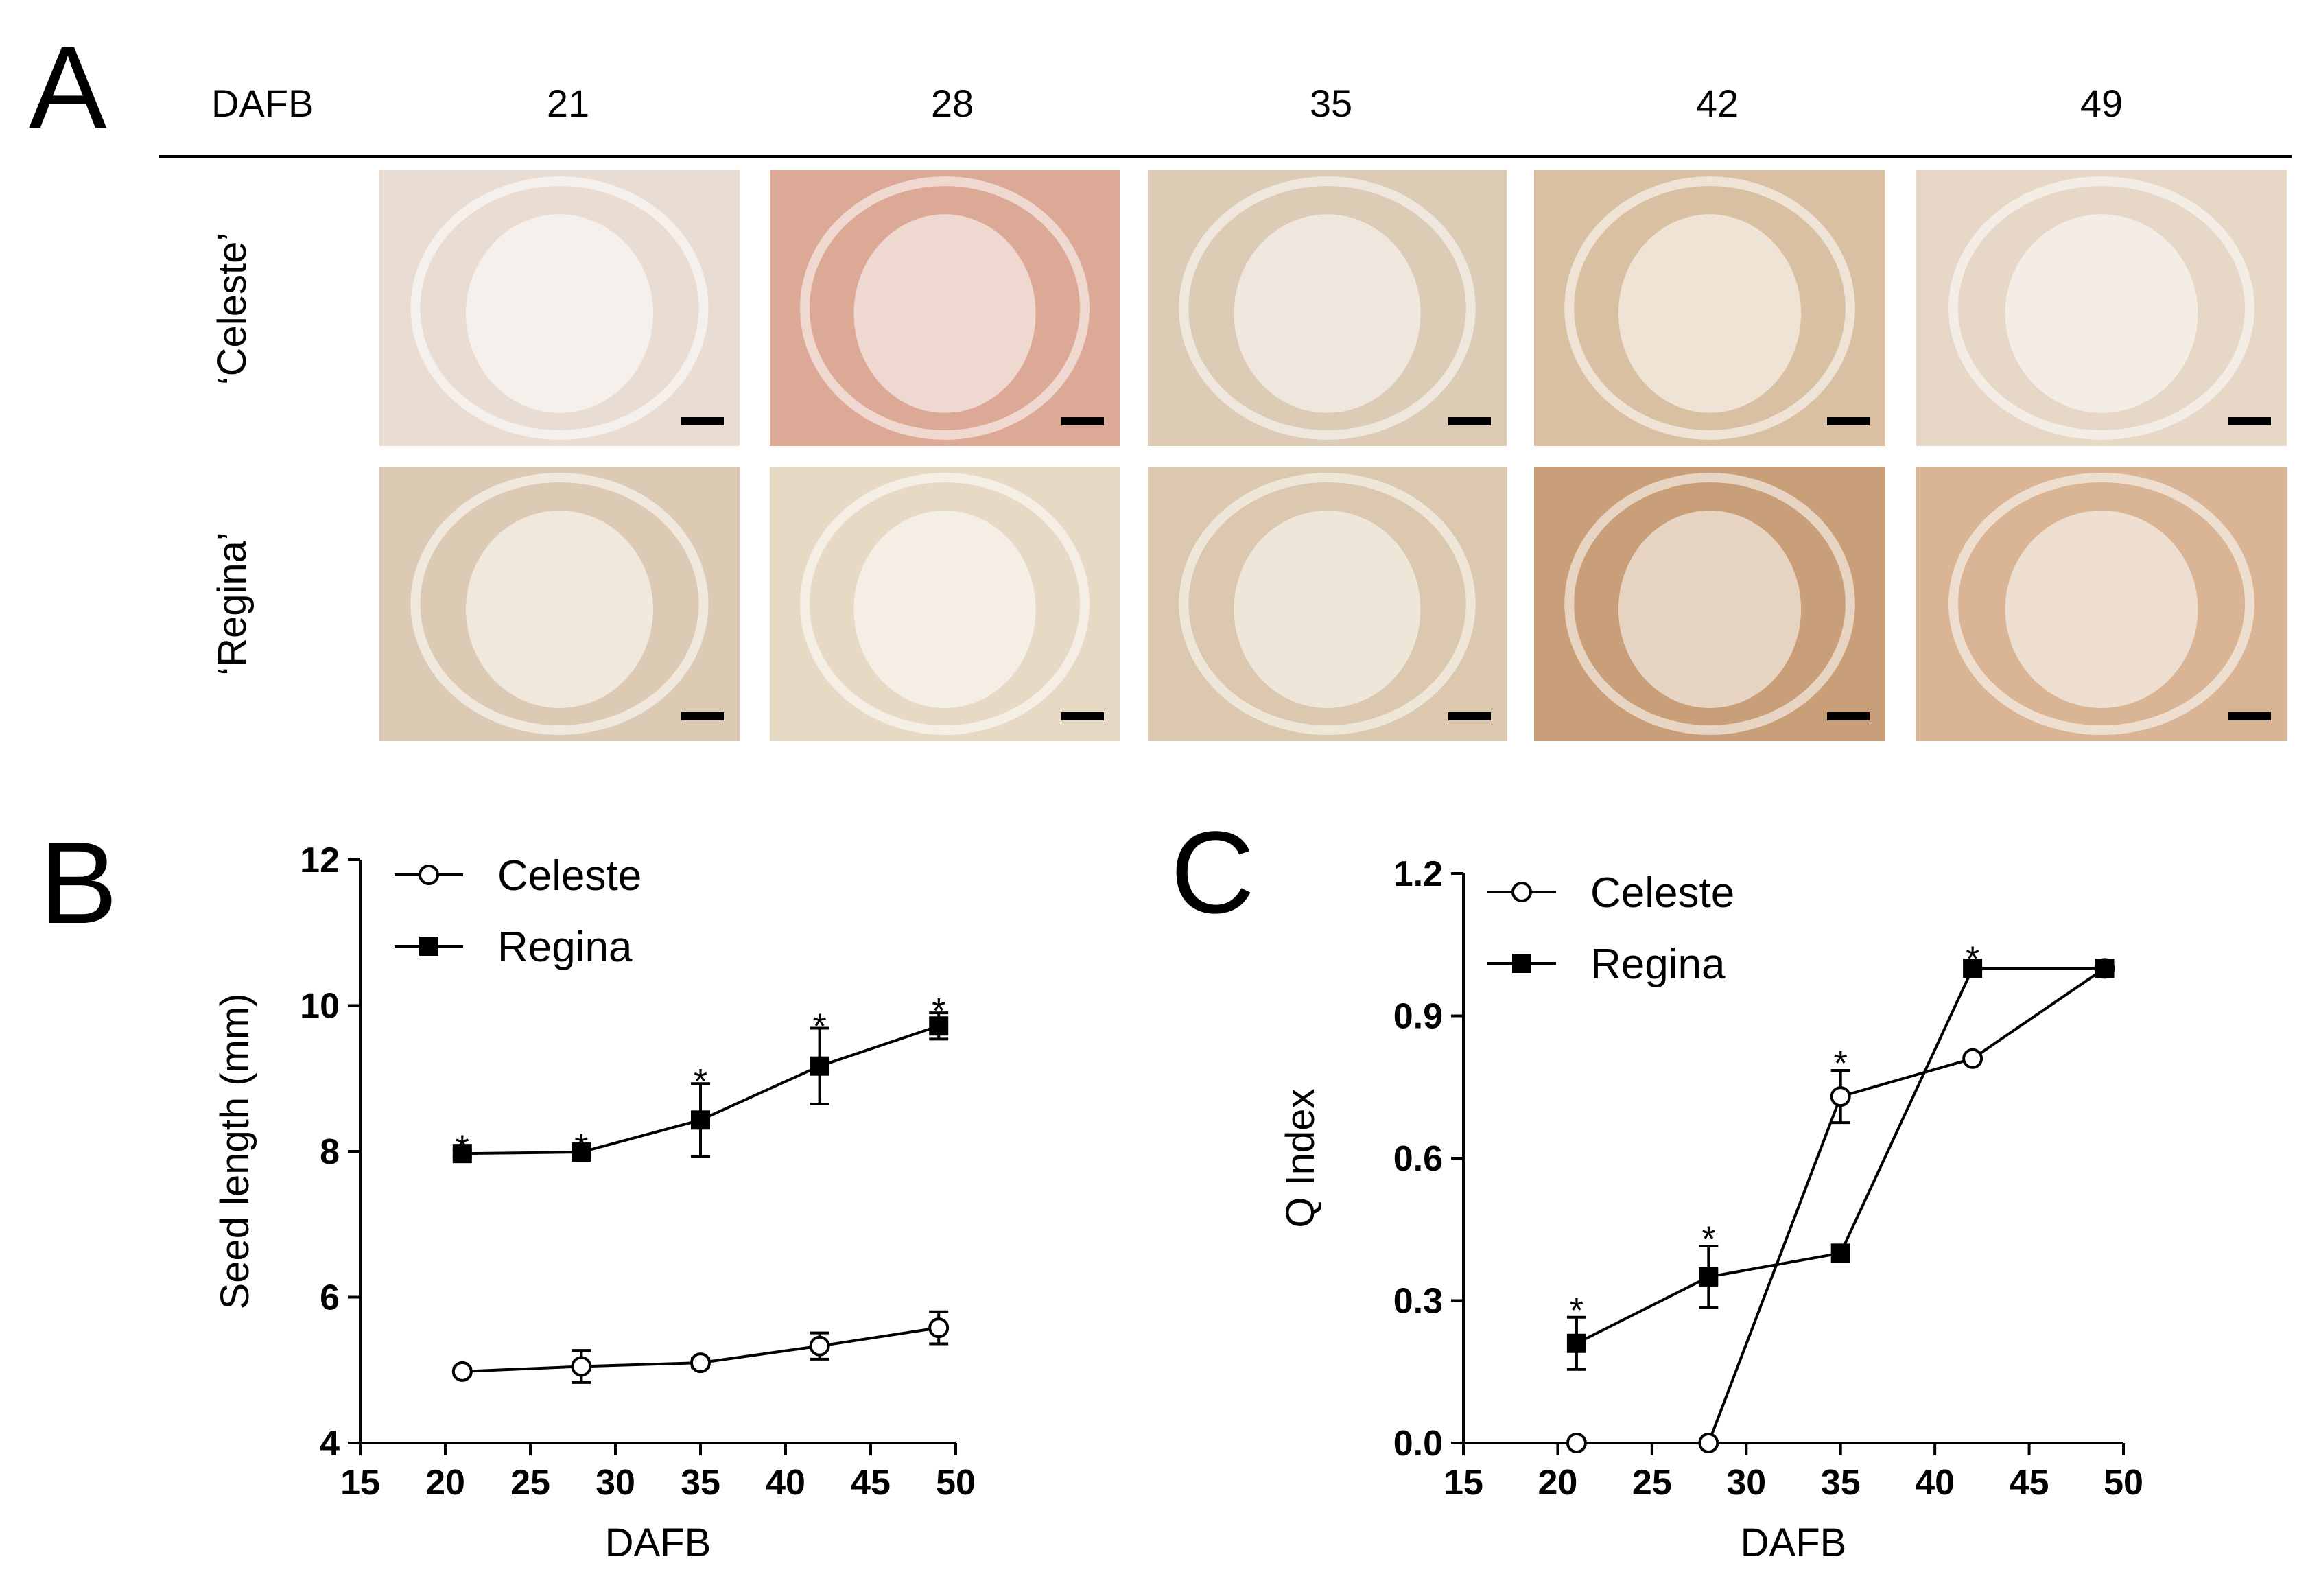 This screenshot has width=2308, height=1596. Describe the element at coordinates (78, 883) in the screenshot. I see `panel-letter-b: B` at that location.